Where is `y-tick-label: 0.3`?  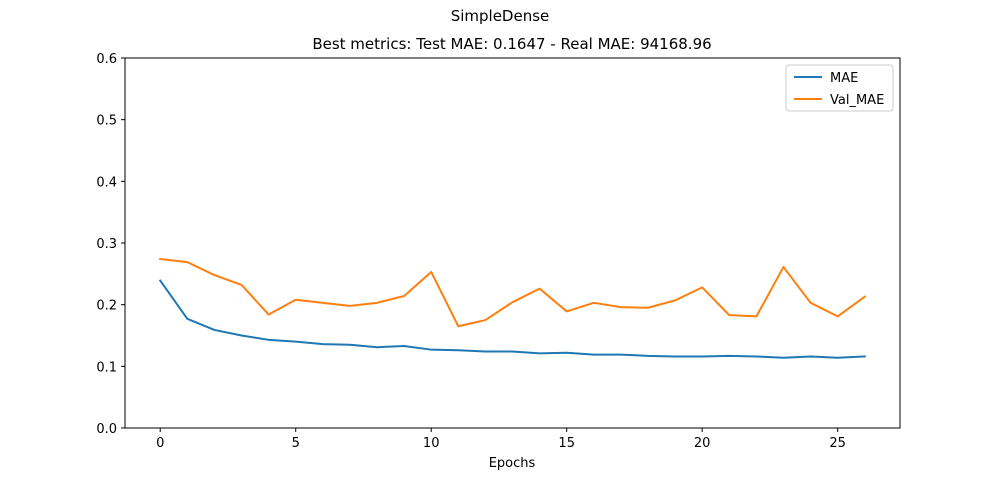 y-tick-label: 0.3 is located at coordinates (106, 244).